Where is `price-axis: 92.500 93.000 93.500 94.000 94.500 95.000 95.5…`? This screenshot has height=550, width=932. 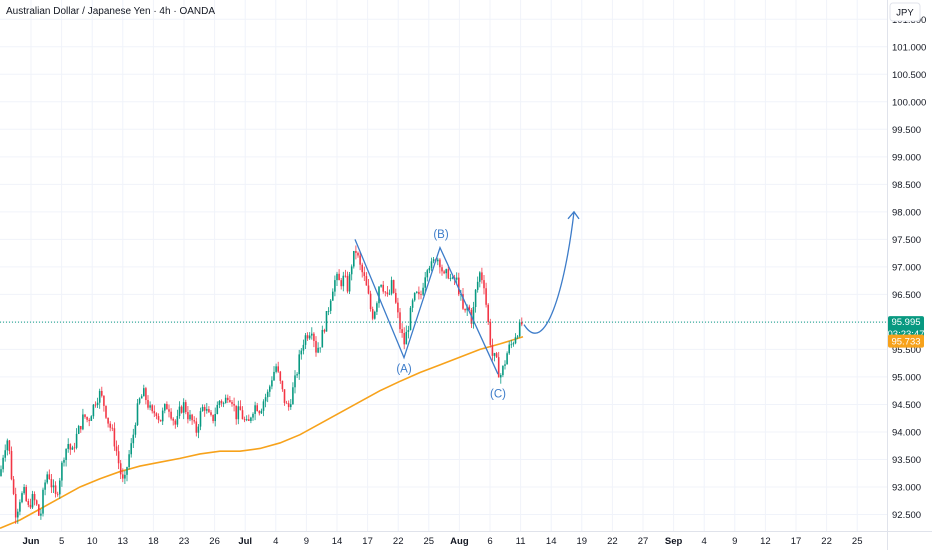 price-axis: 92.500 93.000 93.500 94.000 94.500 95.000 95.5… is located at coordinates (909, 268).